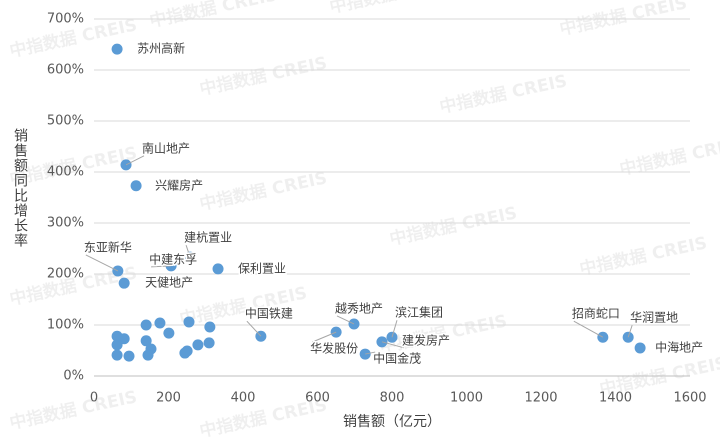  Describe the element at coordinates (65, 19) in the screenshot. I see `y-tick-label: 700%` at that location.